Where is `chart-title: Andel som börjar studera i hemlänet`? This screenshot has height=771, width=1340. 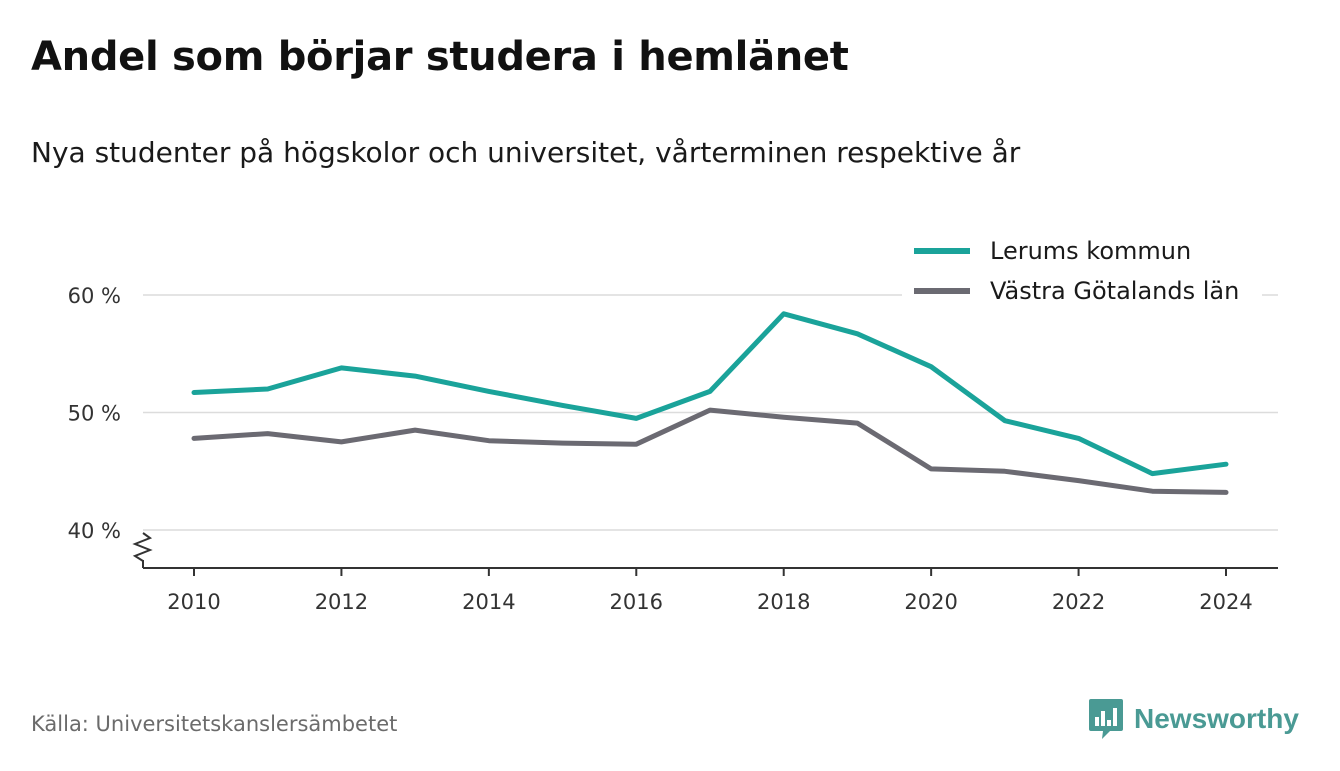 chart-title: Andel som börjar studera i hemlänet is located at coordinates (440, 57).